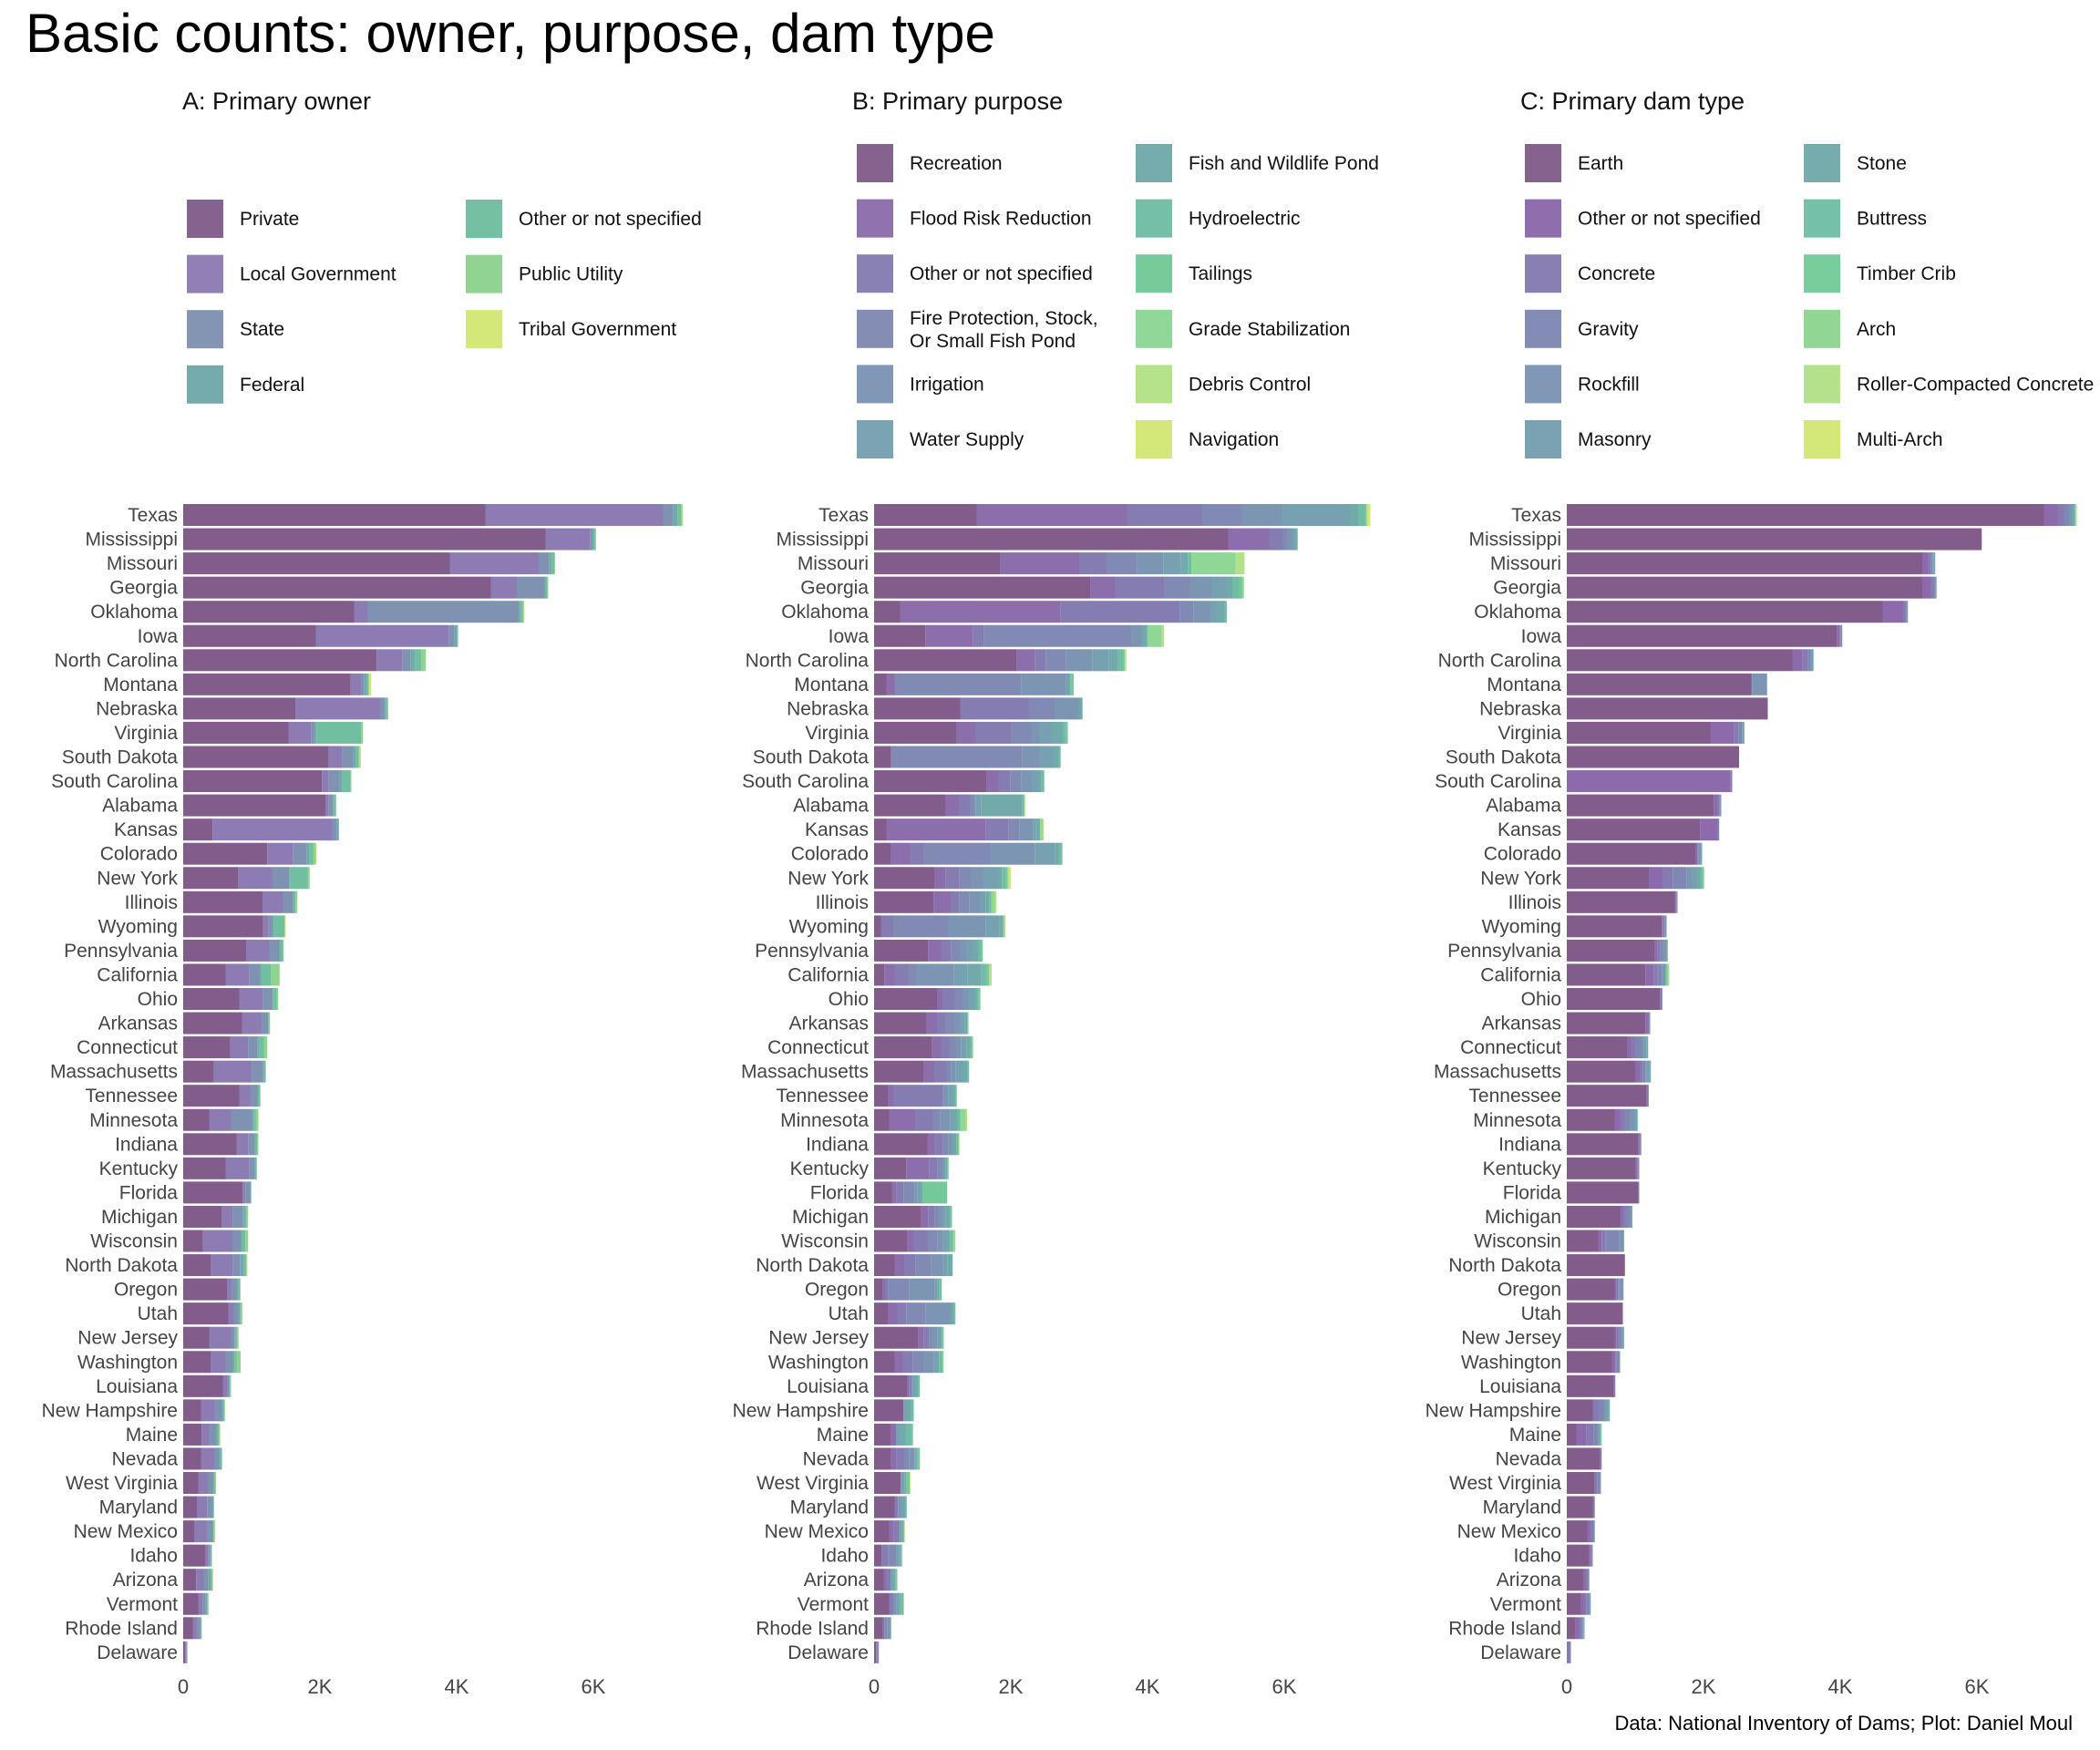  Describe the element at coordinates (819, 1362) in the screenshot. I see `state-label: Washington` at that location.